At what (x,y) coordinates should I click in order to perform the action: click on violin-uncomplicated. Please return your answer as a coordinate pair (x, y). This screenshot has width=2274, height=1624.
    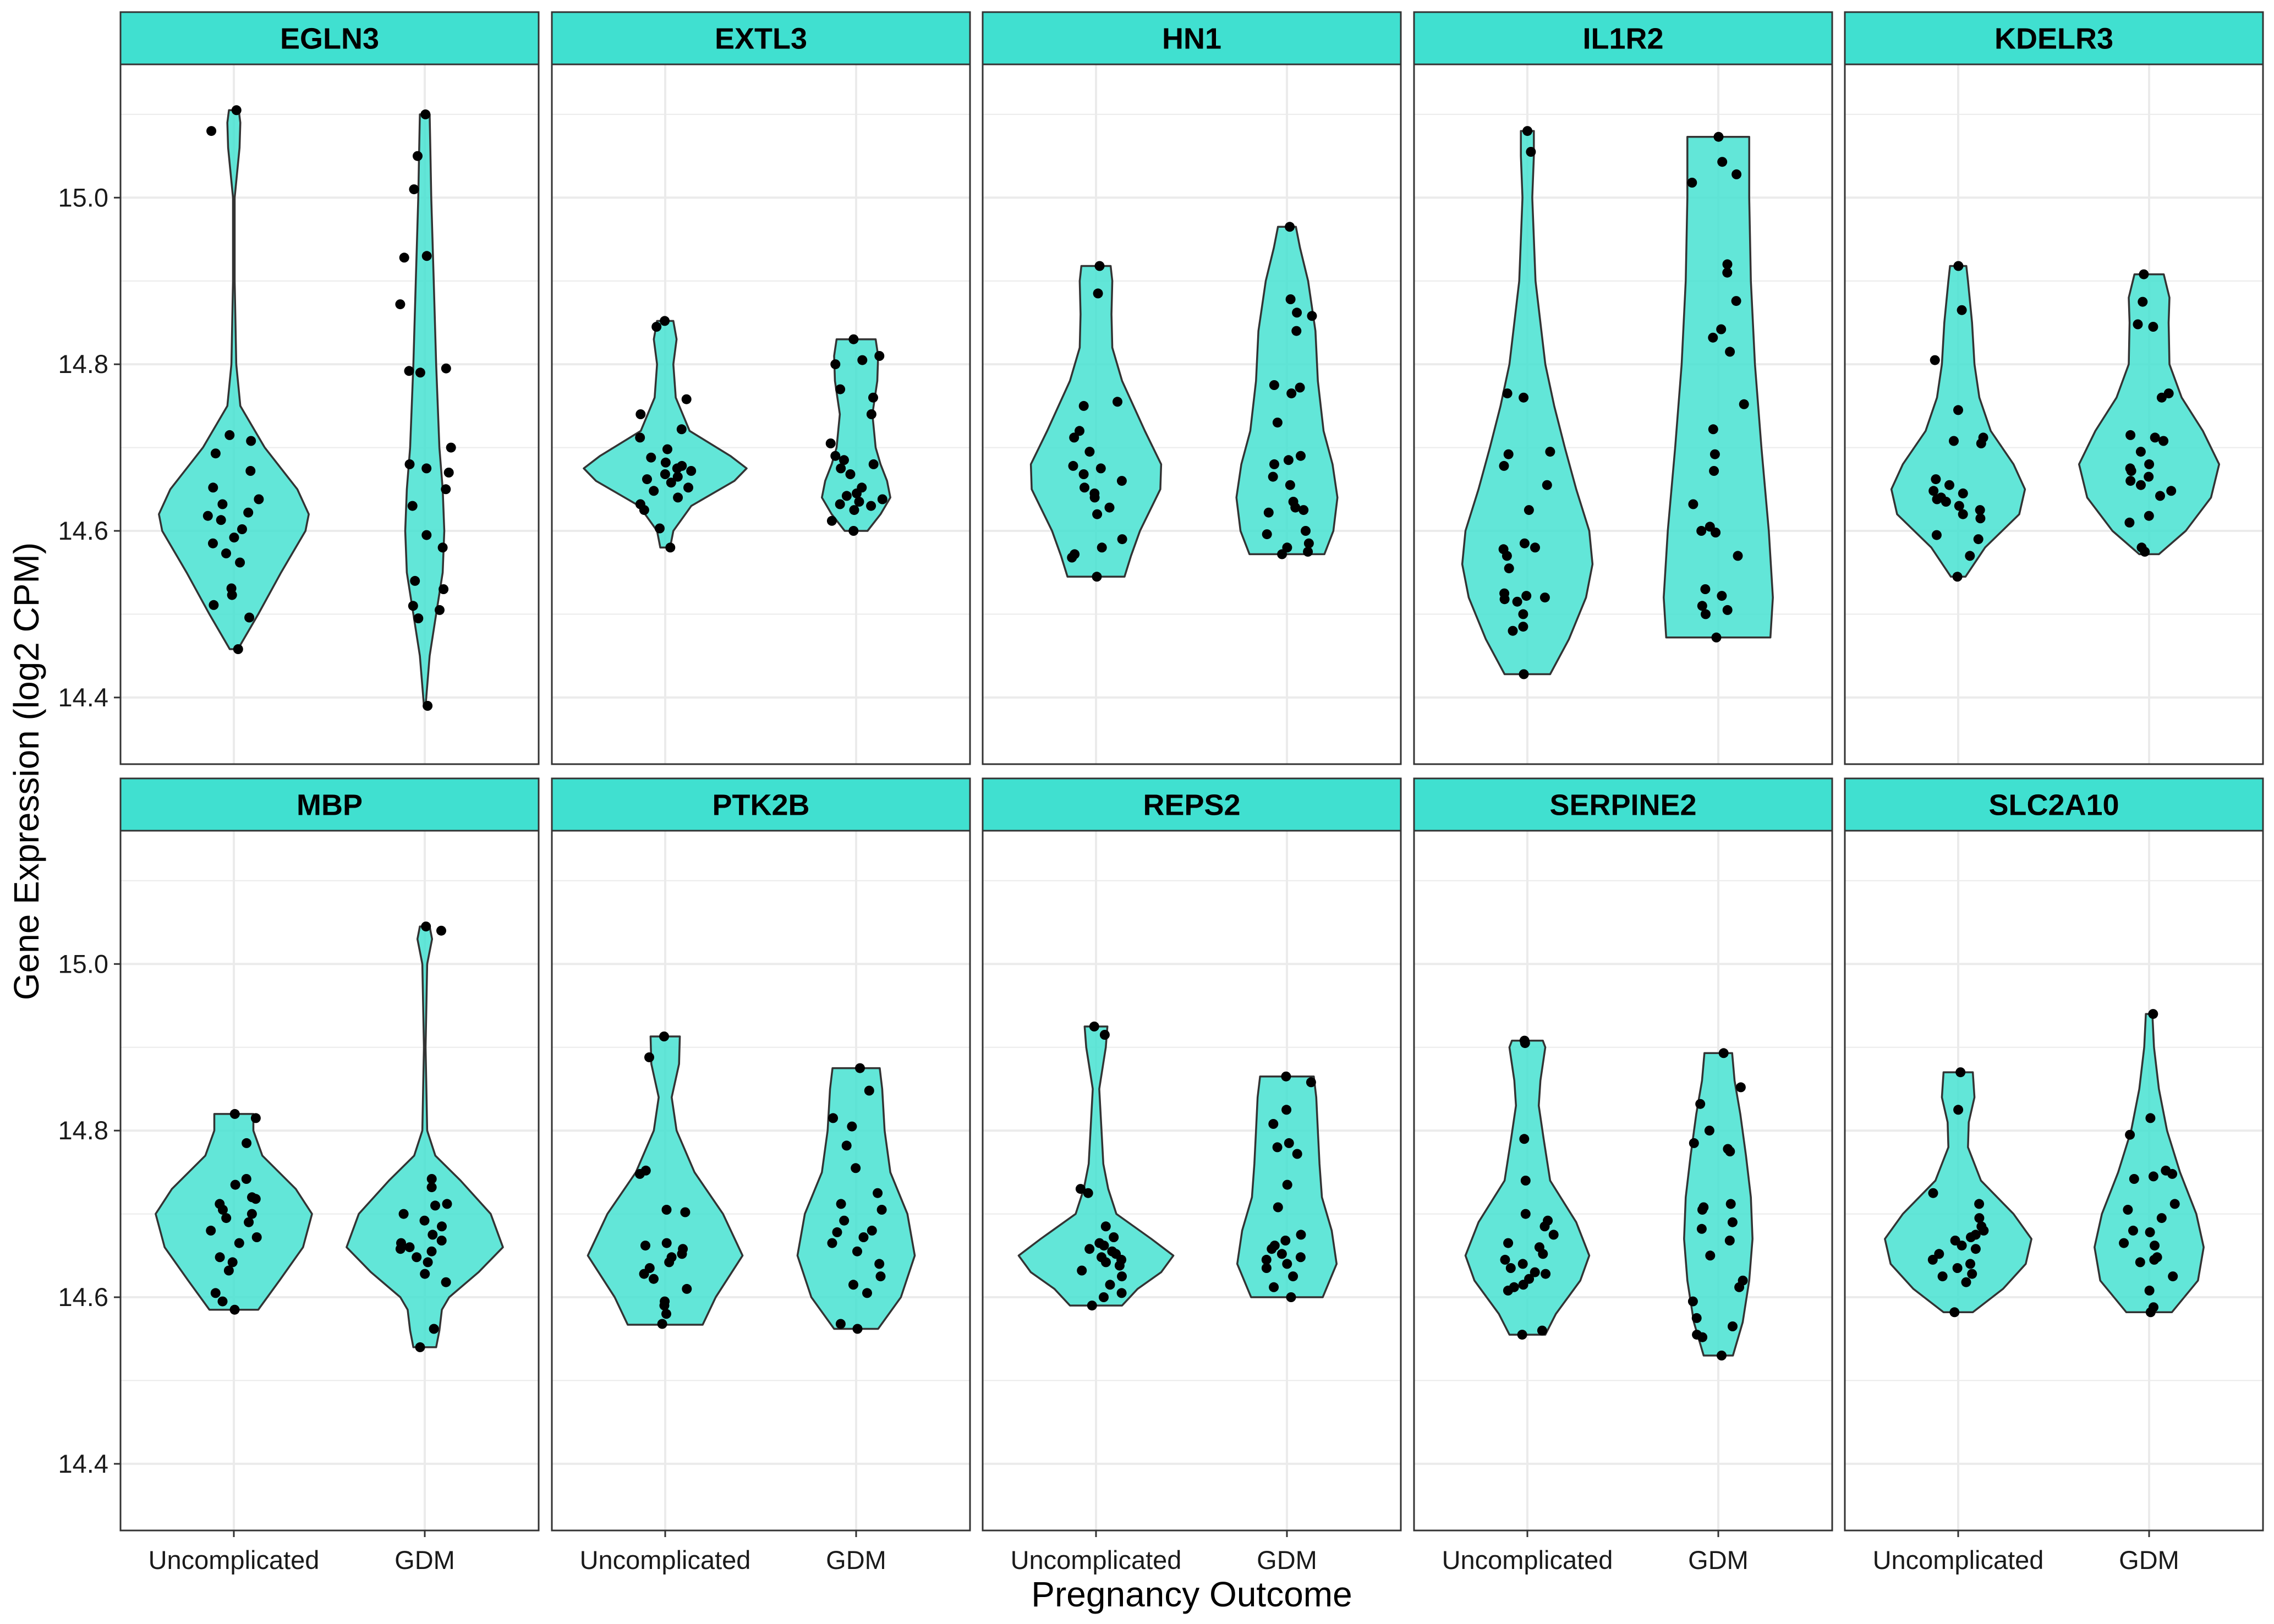
    Looking at the image, I should click on (665, 1180).